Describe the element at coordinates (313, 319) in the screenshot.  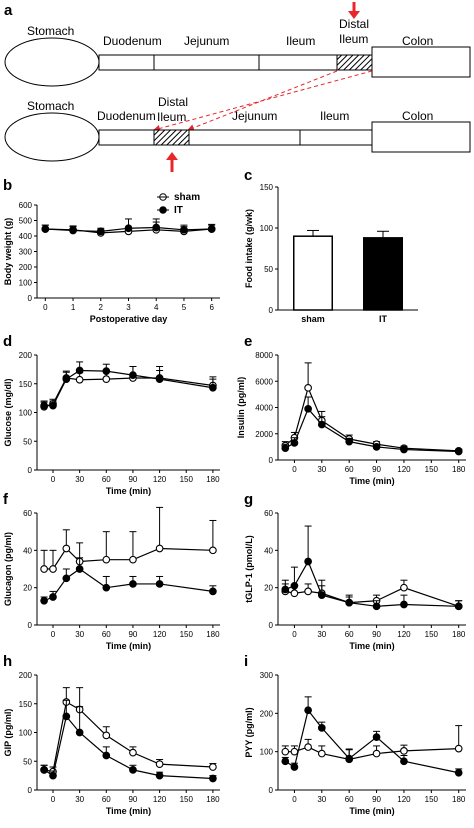
I see `x-tick-label: sham` at that location.